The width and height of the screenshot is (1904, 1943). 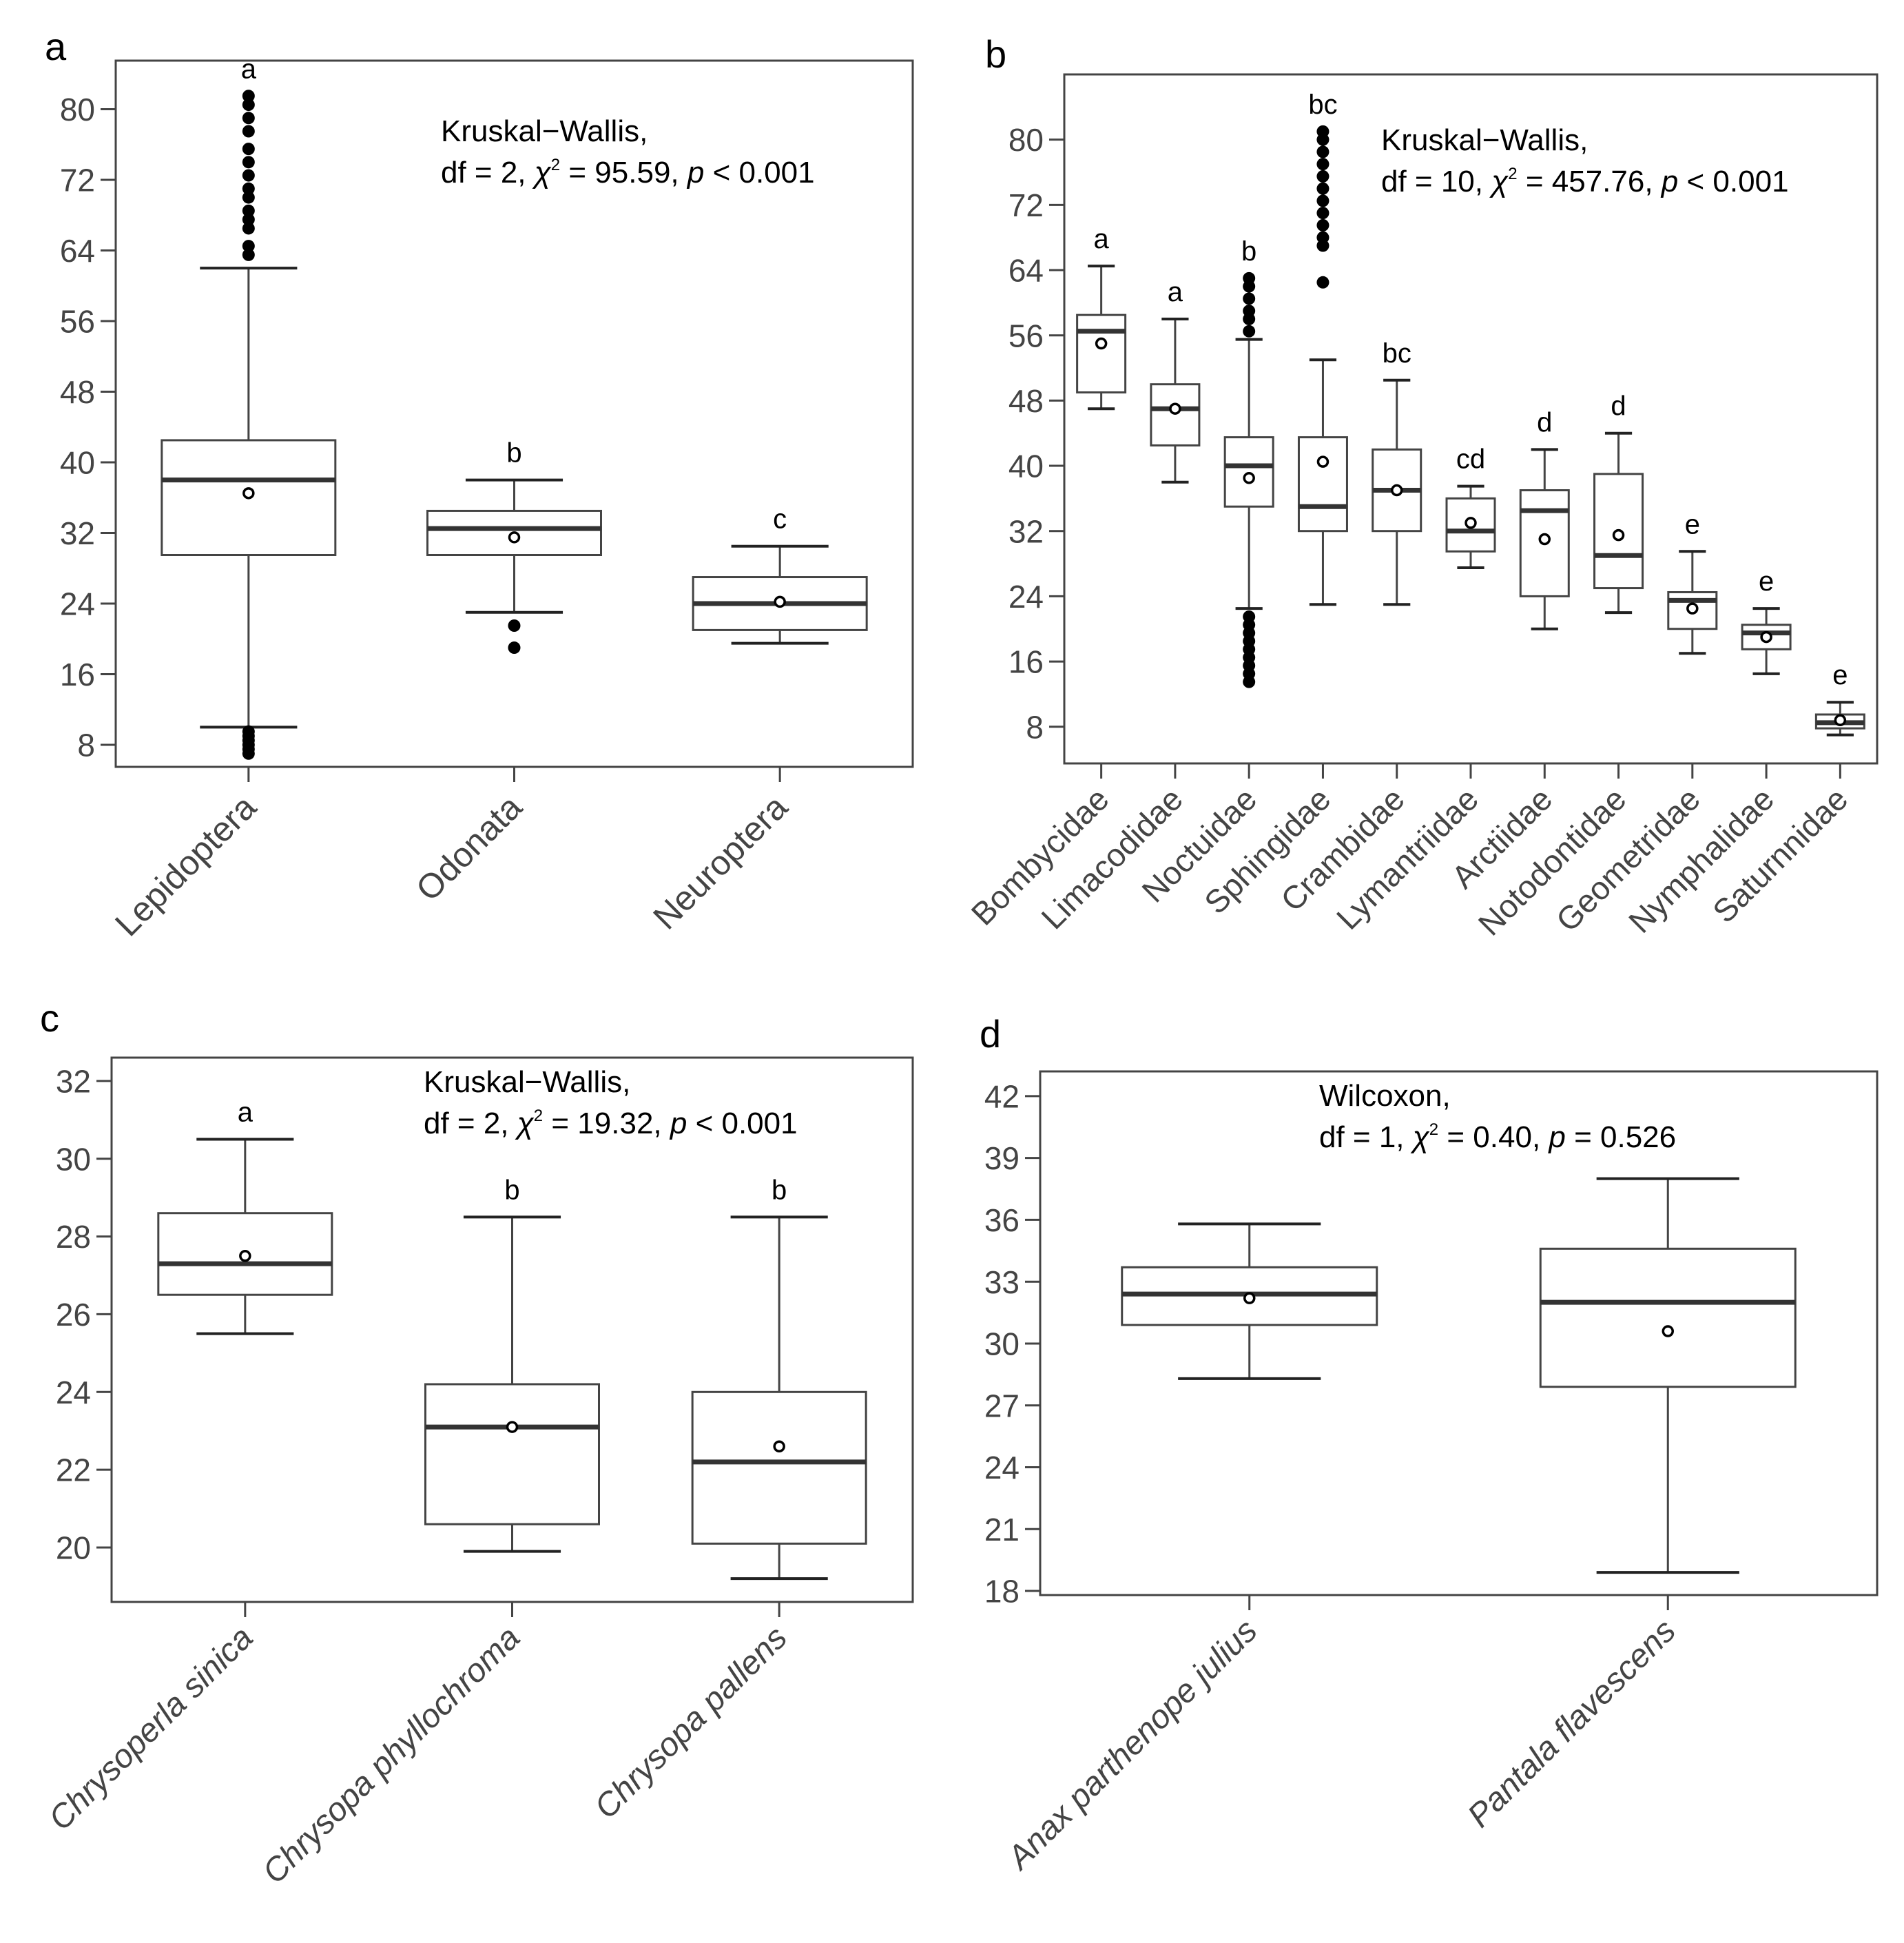 I want to click on panel-b-y-tick-label: 8, so click(x=1035, y=727).